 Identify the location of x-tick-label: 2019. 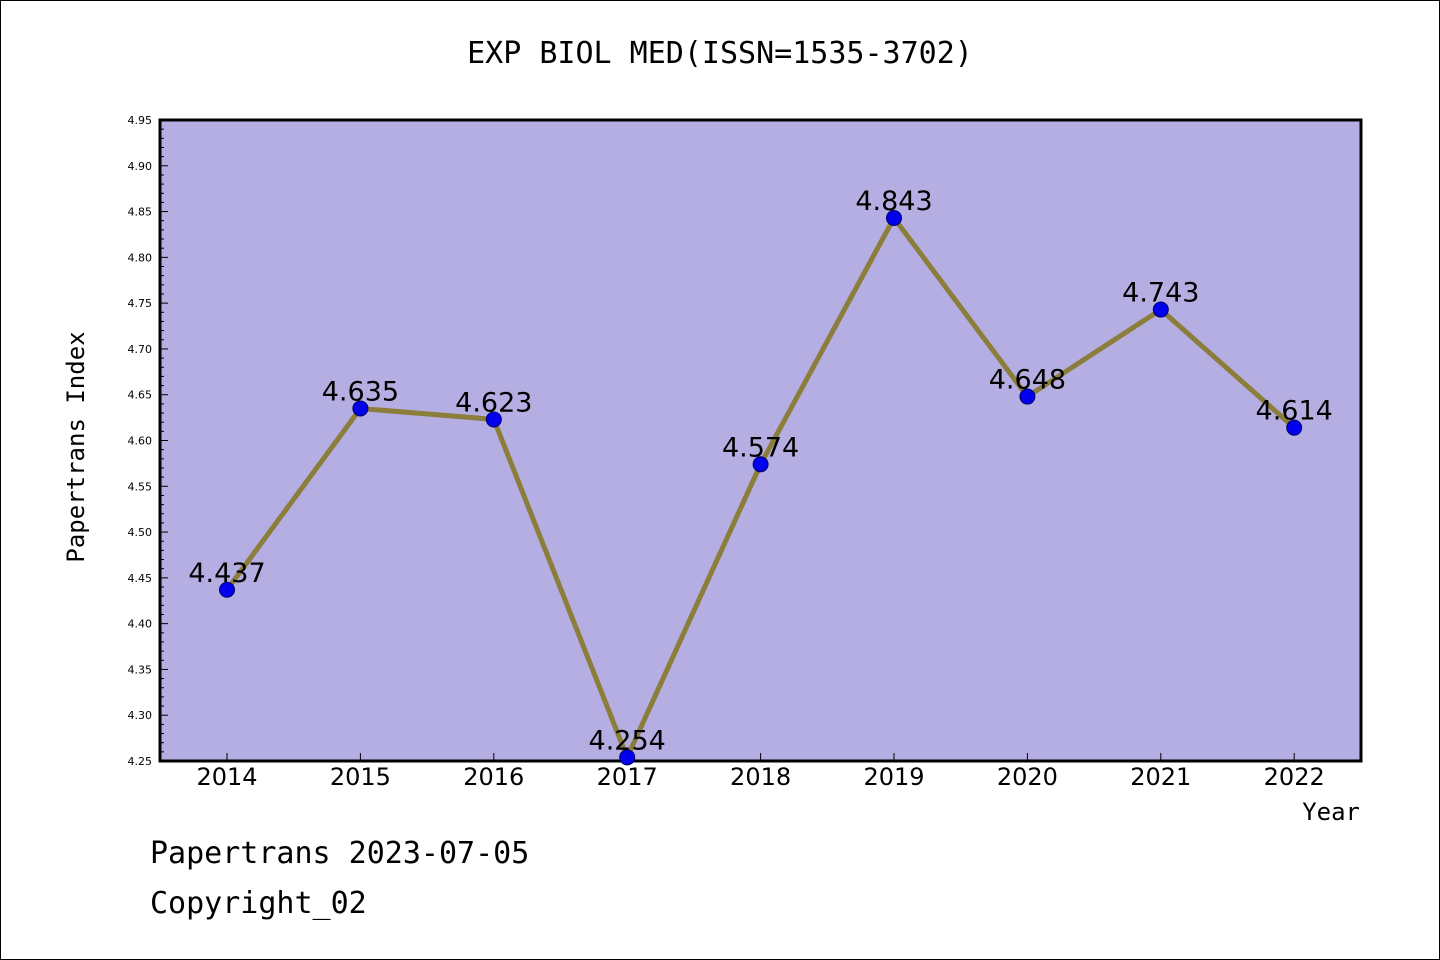
(893, 777).